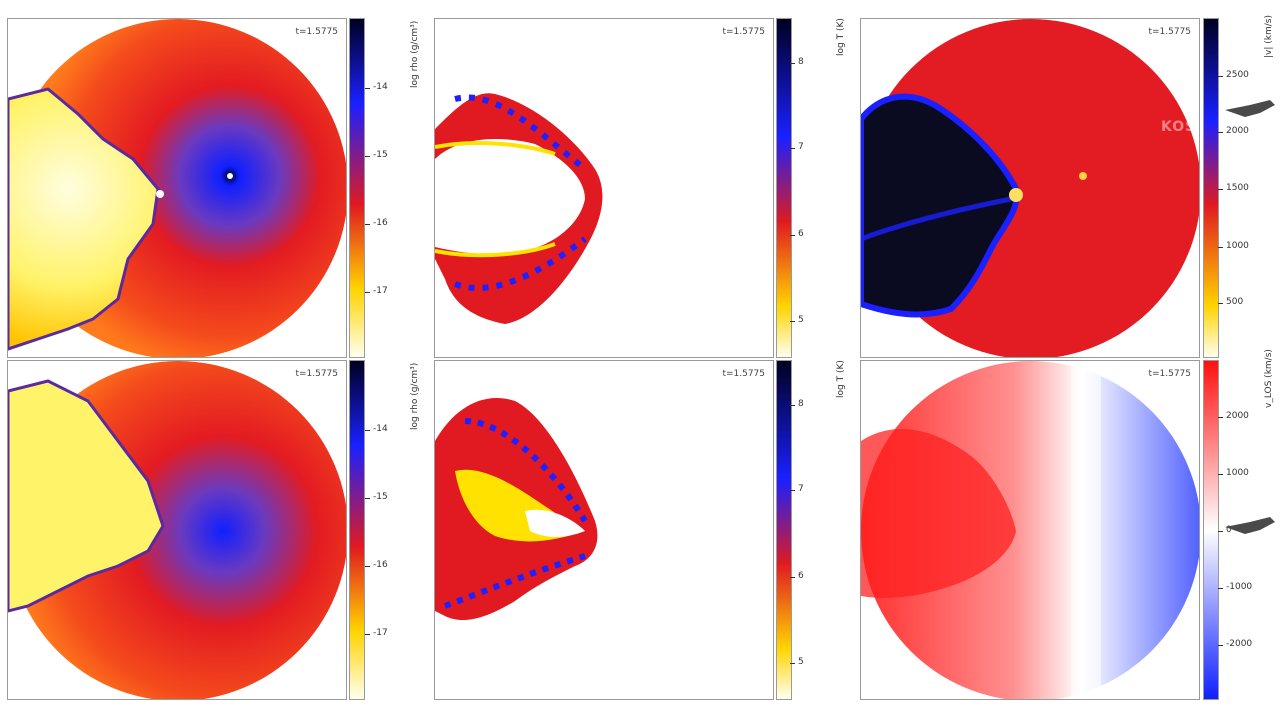 The image size is (1280, 720). I want to click on velocity-map-bottom, so click(1030, 530).